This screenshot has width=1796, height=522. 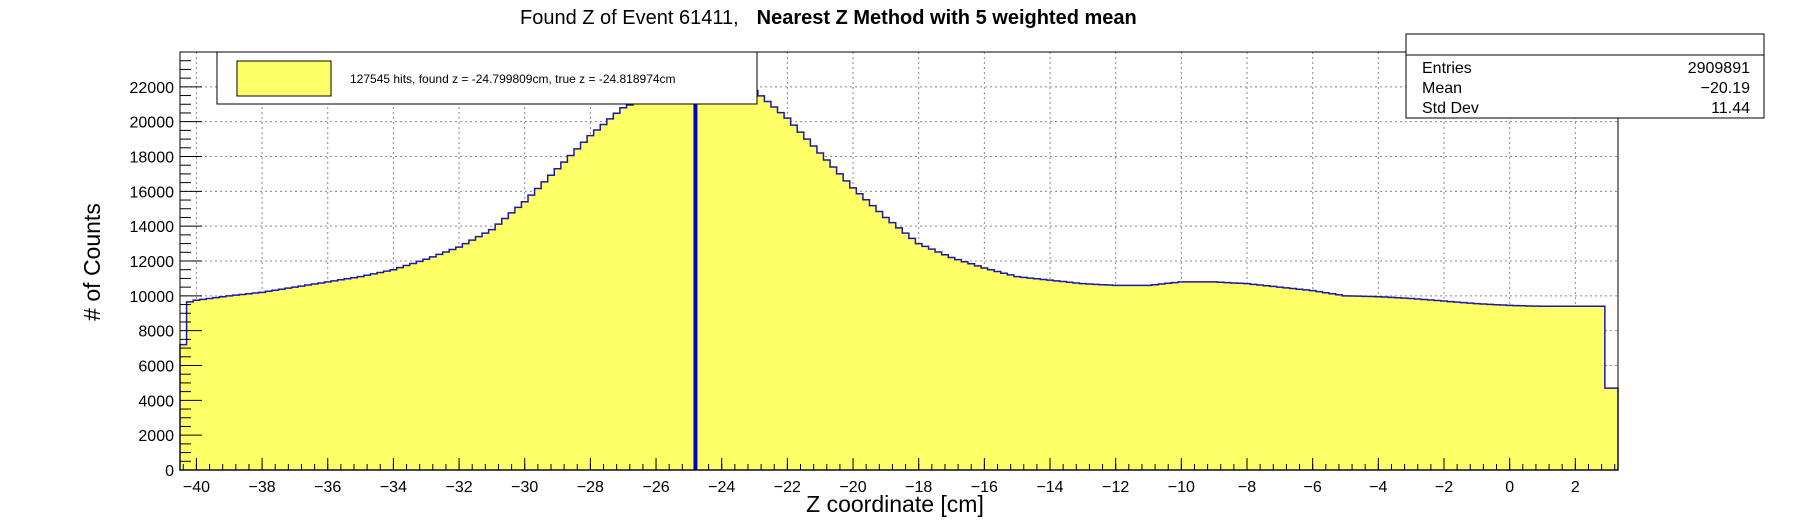 I want to click on y-tick-label: 14000, so click(x=152, y=227).